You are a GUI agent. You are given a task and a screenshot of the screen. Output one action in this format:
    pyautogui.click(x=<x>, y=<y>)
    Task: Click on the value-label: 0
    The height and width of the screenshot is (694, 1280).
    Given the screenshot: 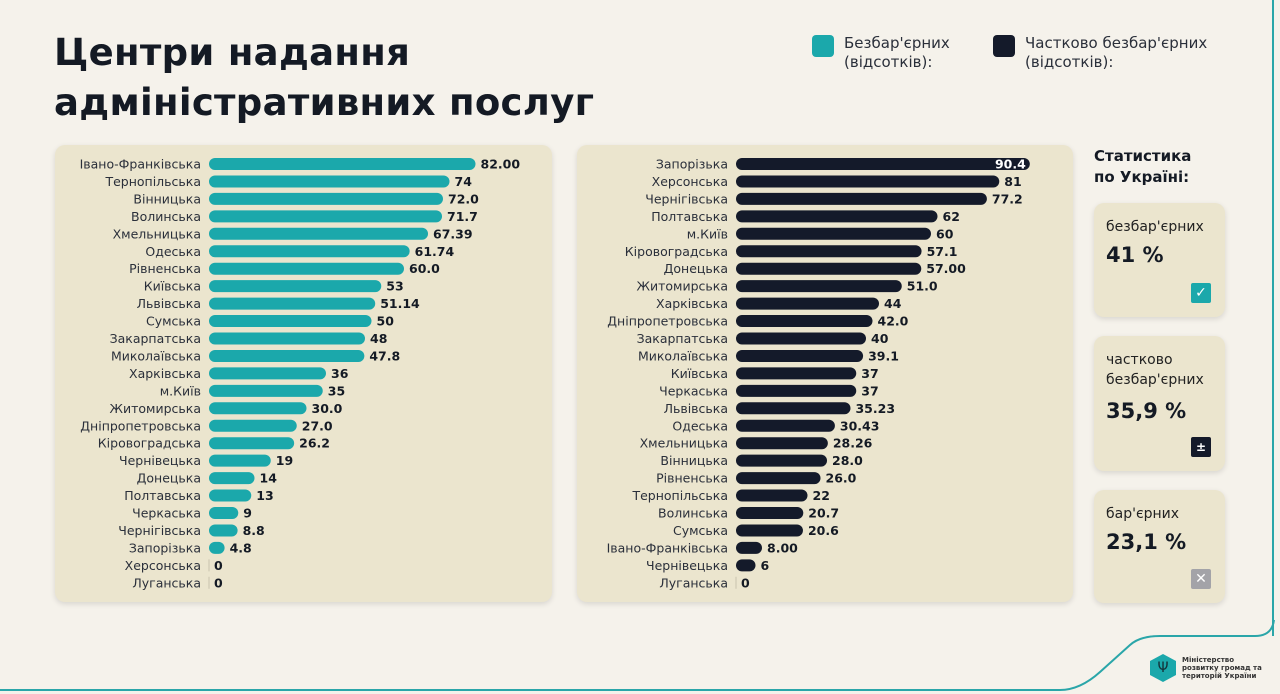 What is the action you would take?
    pyautogui.click(x=745, y=582)
    